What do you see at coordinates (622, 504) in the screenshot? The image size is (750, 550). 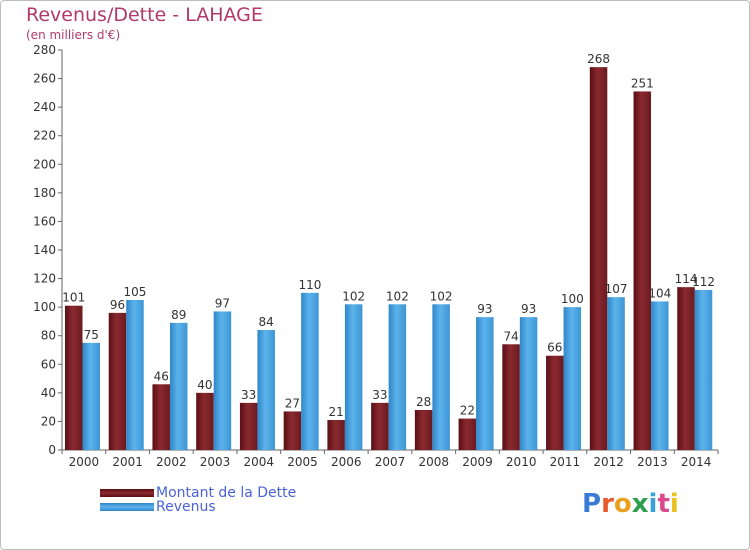 I see `logo-letter: o` at bounding box center [622, 504].